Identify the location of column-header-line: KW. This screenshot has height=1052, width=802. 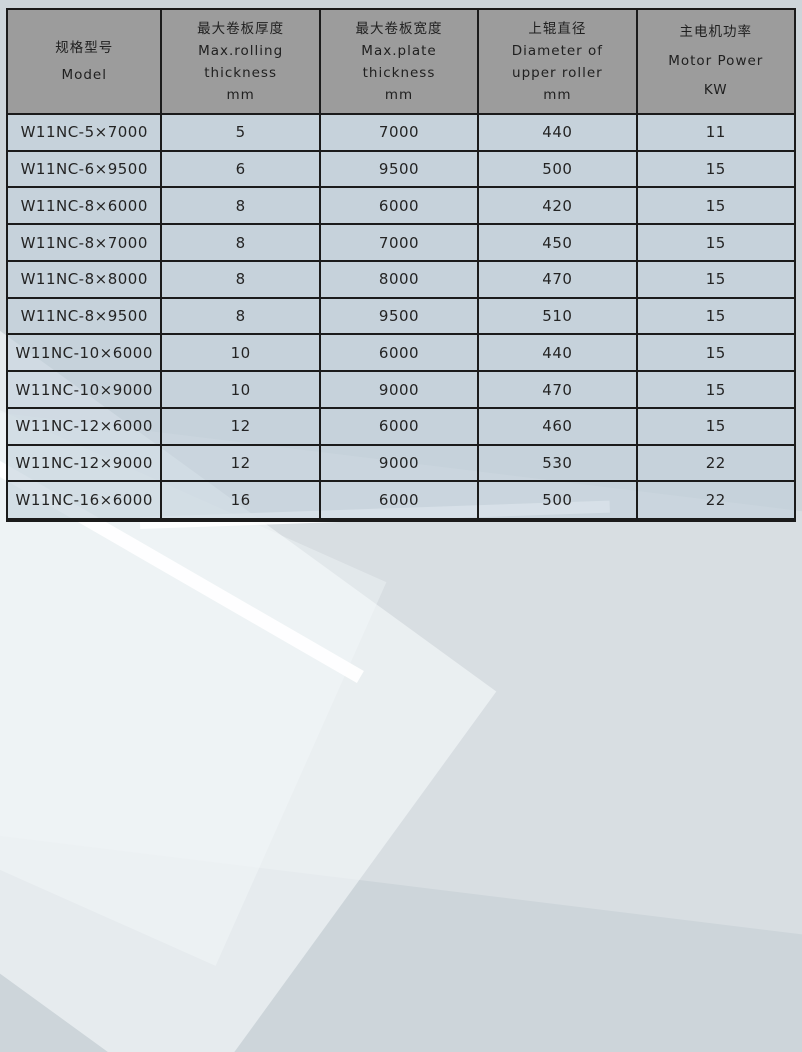
(715, 90).